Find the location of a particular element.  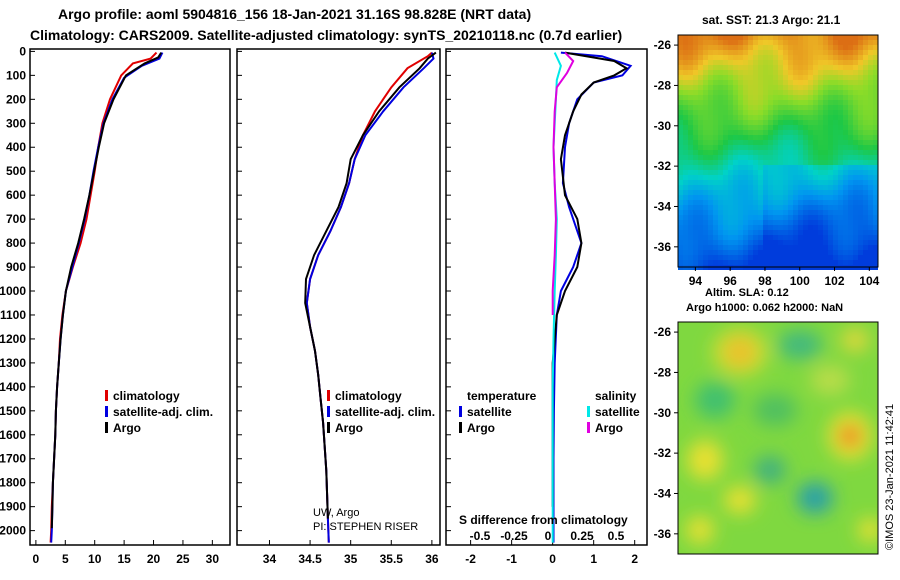

x-tick-label: 30 is located at coordinates (213, 559).